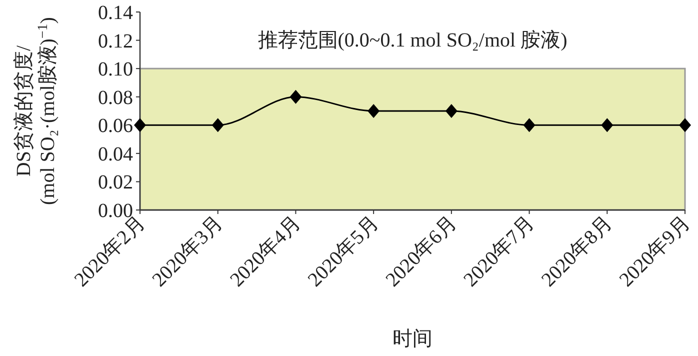 Image resolution: width=698 pixels, height=356 pixels. Describe the element at coordinates (115, 41) in the screenshot. I see `y-tick-label: 0.12` at that location.